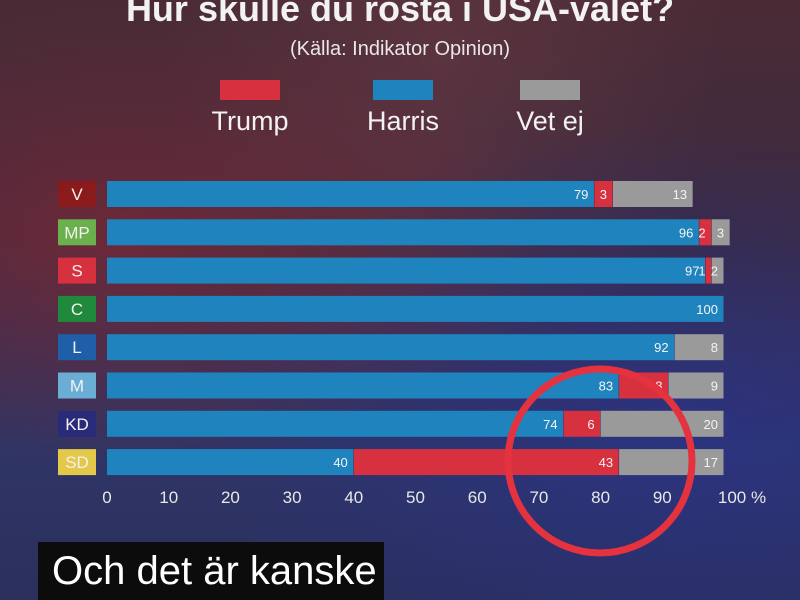  I want to click on bar-row-m: M 83 8 9, so click(391, 385).